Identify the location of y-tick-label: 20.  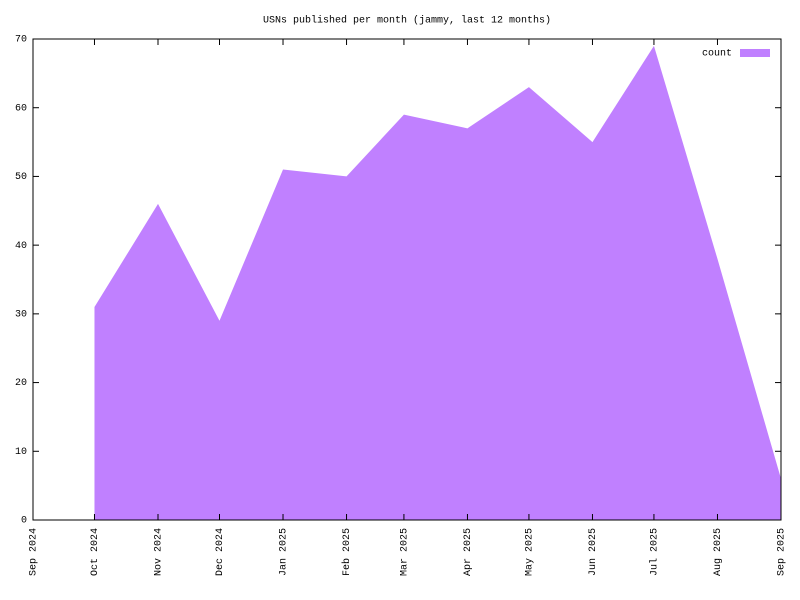
(21, 383).